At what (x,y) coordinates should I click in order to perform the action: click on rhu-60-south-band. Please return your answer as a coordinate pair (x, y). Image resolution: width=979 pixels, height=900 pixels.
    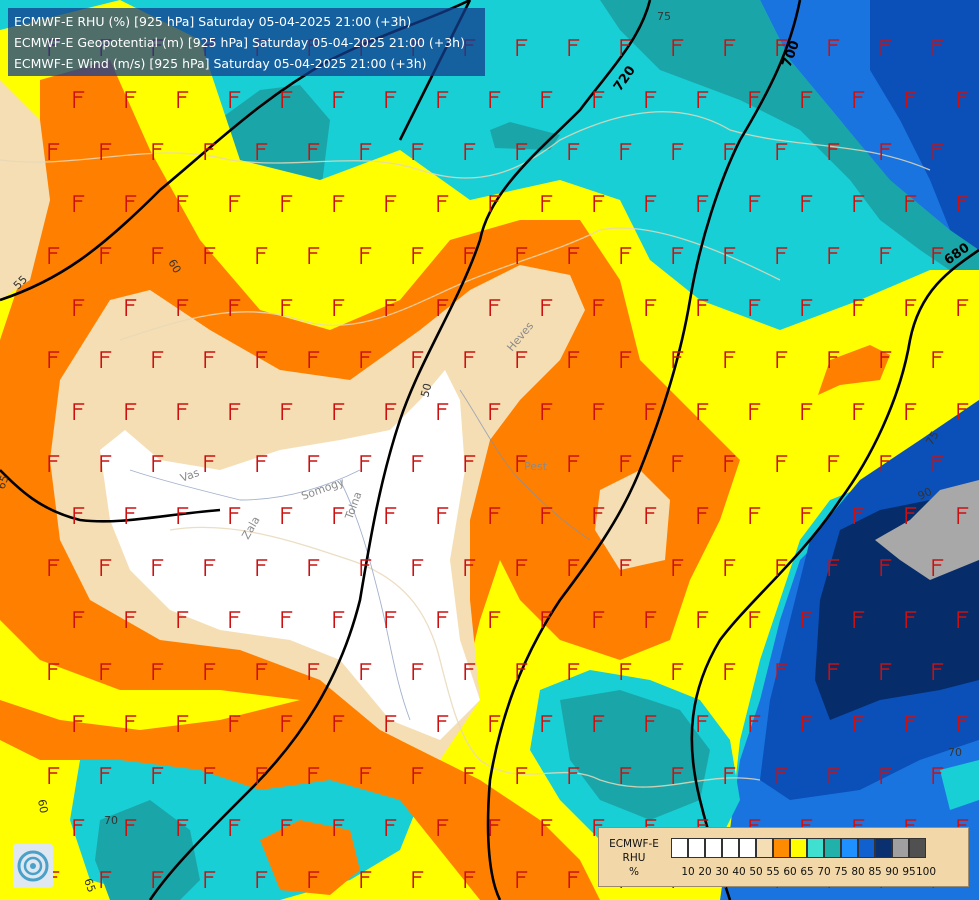
    Looking at the image, I should click on (300, 800).